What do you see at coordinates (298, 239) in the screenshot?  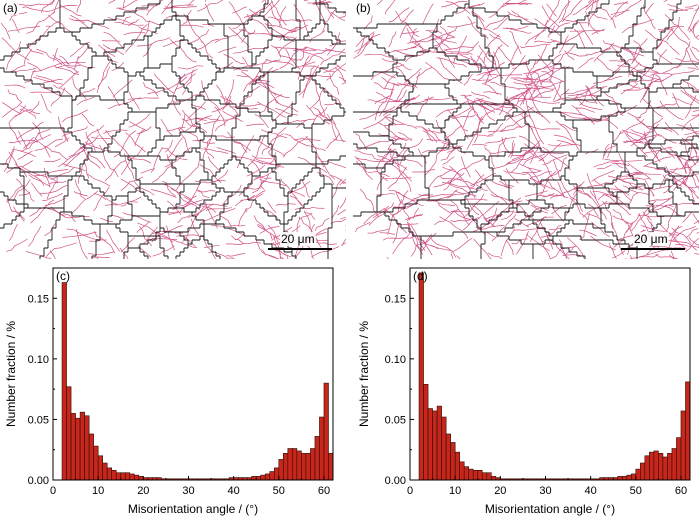 I see `scale-label-a: 20 μm` at bounding box center [298, 239].